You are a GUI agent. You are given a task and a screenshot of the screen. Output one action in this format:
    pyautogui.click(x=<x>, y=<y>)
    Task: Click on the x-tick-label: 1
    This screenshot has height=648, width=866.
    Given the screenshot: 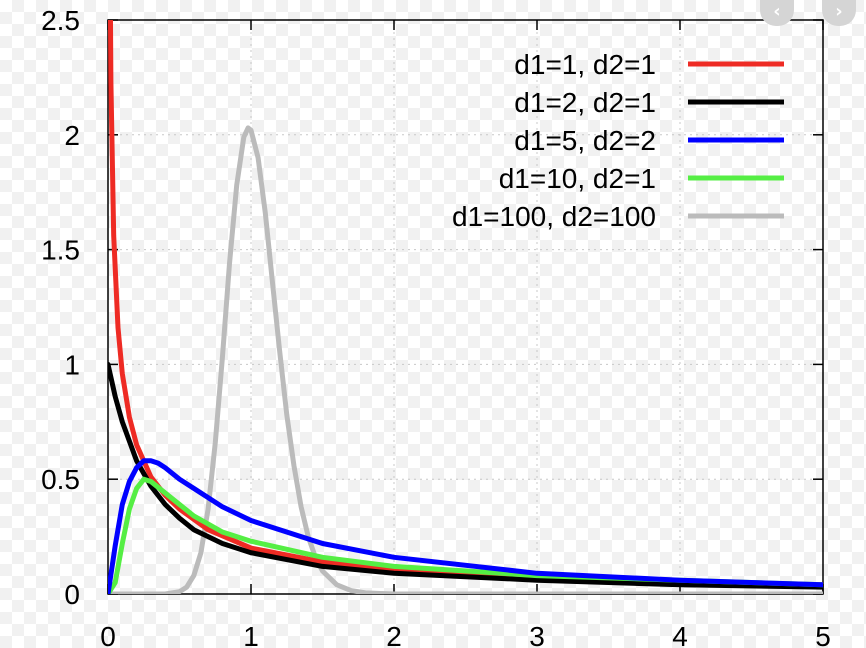 What is the action you would take?
    pyautogui.click(x=251, y=634)
    